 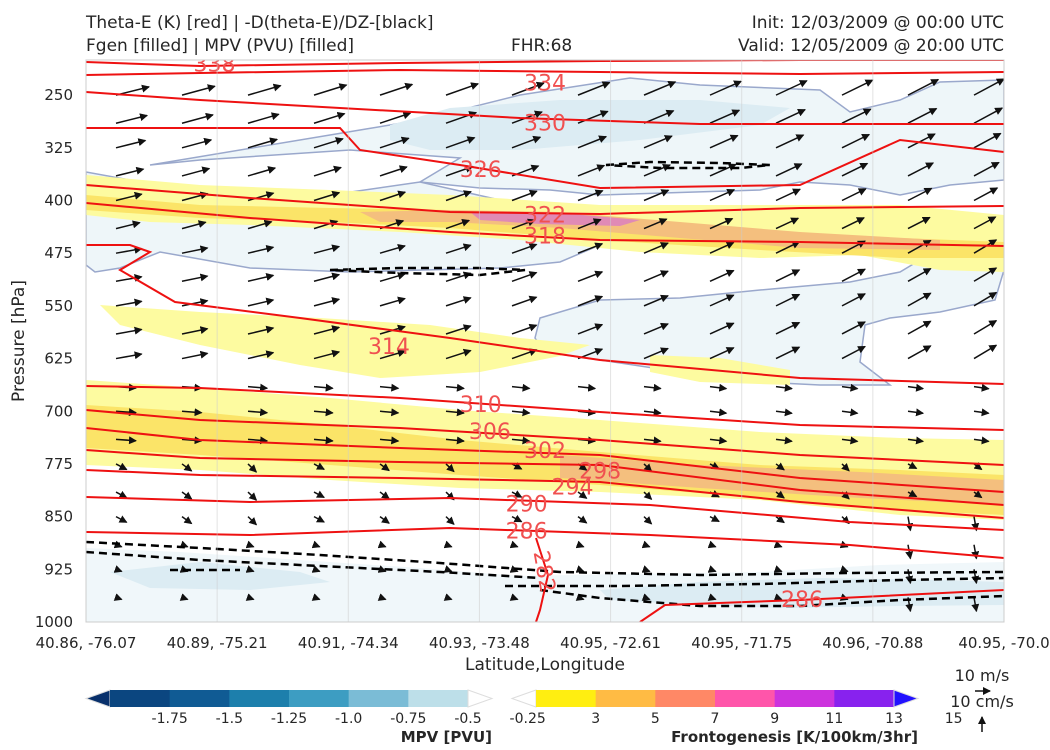 I want to click on theta-e-label: 334, so click(x=545, y=83).